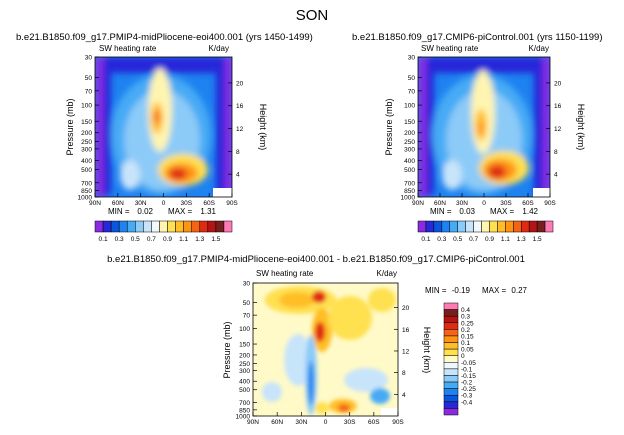  I want to click on y-tick-label: 300, so click(244, 371).